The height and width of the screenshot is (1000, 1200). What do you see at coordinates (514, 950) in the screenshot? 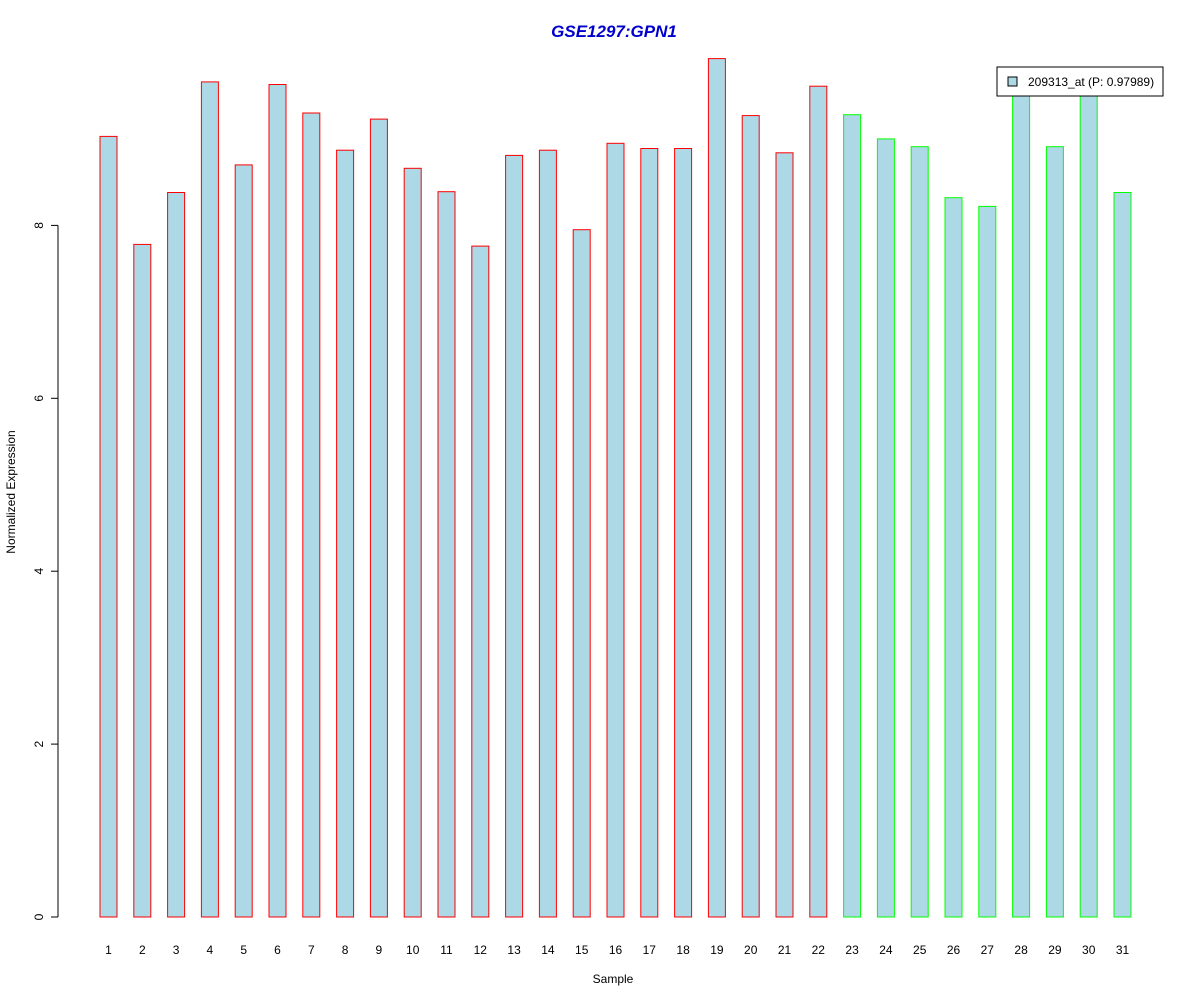
I see `x-tick-label: 13` at bounding box center [514, 950].